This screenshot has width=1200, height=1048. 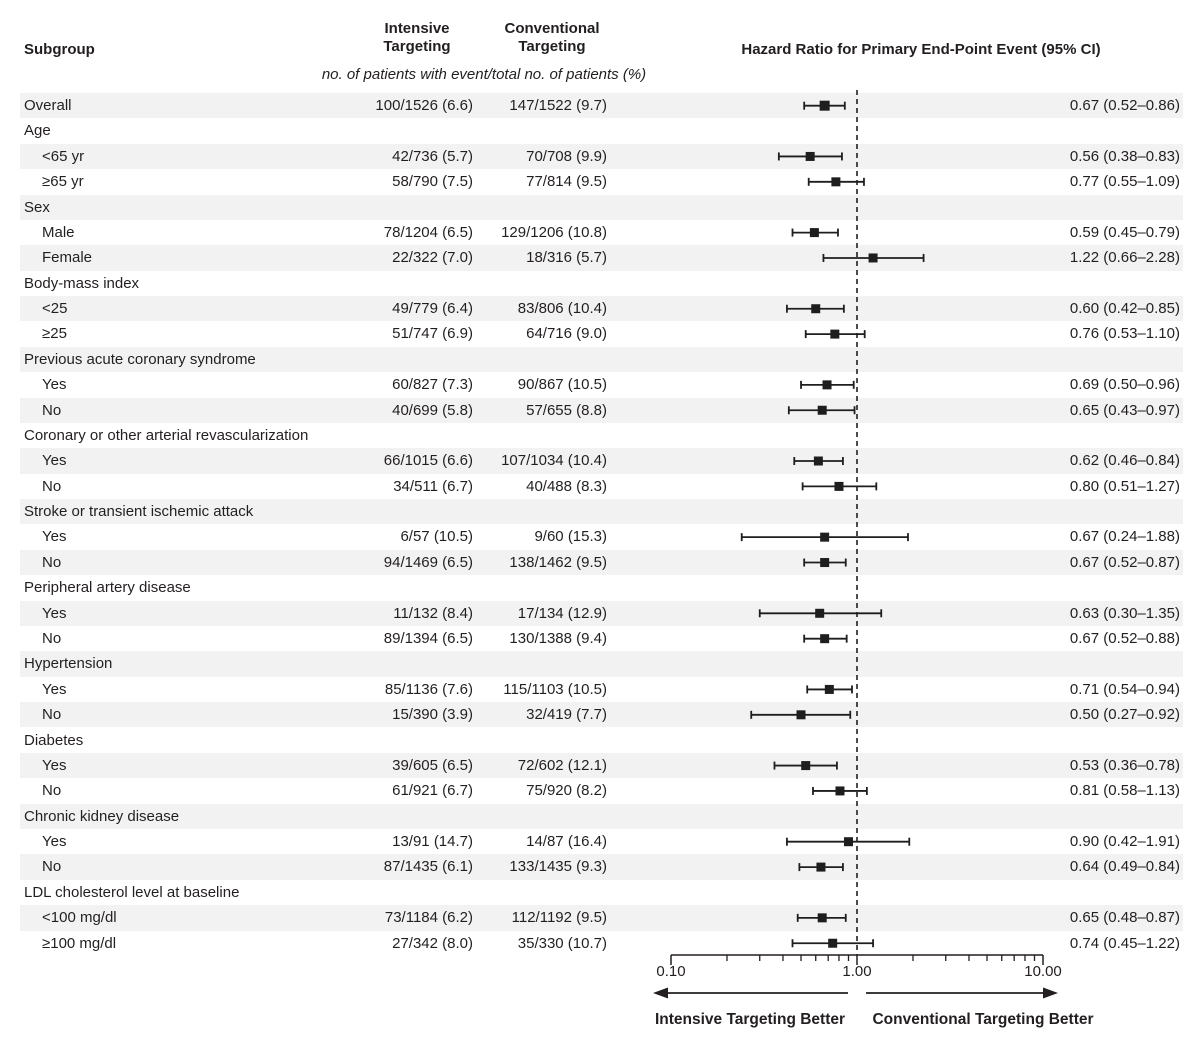 What do you see at coordinates (1124, 461) in the screenshot?
I see `hazard-ratio-cell: 0.62 (0.46–0.84)` at bounding box center [1124, 461].